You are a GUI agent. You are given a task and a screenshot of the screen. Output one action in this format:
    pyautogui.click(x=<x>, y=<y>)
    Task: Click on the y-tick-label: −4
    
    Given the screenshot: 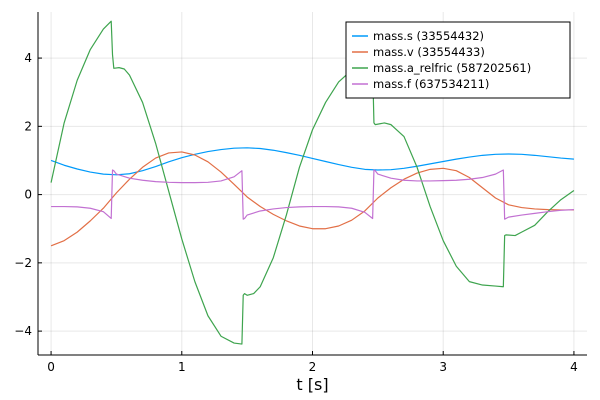 What is the action you would take?
    pyautogui.click(x=23, y=331)
    